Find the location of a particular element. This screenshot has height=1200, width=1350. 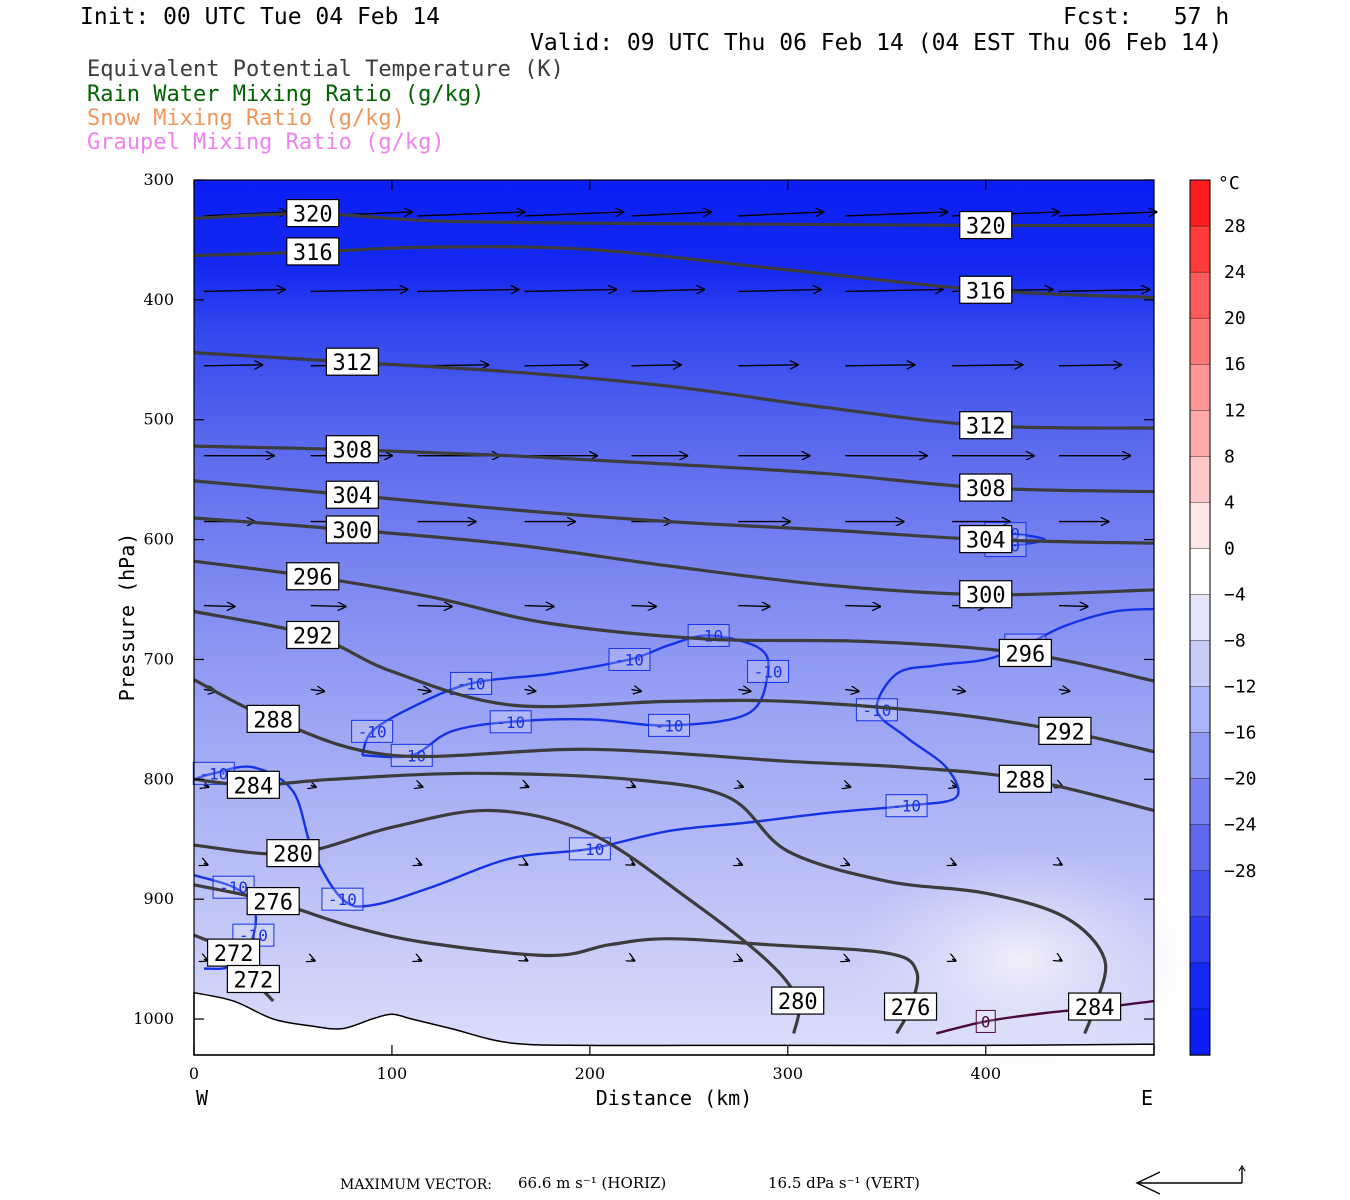

x-tick-label: 300 is located at coordinates (788, 1073).